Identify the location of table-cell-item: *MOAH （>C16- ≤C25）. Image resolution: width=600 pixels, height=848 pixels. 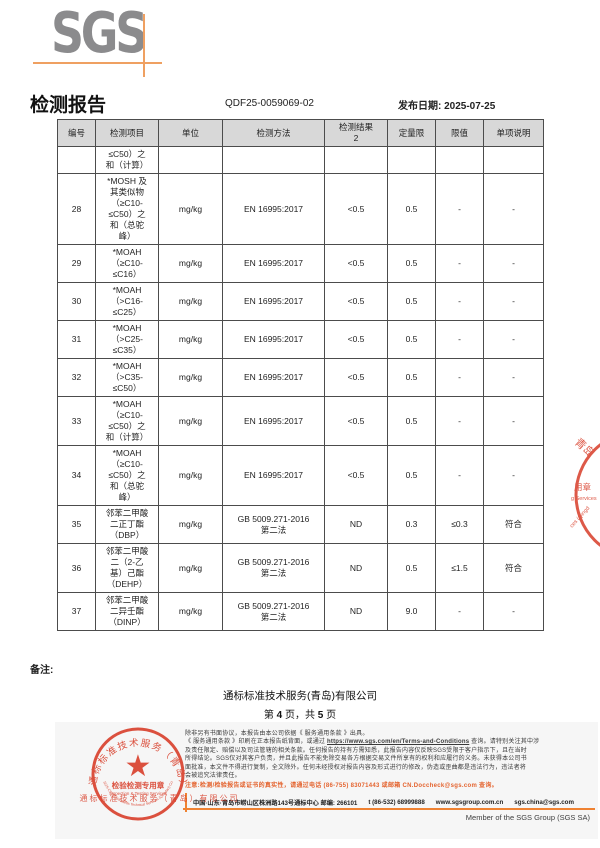
(127, 301).